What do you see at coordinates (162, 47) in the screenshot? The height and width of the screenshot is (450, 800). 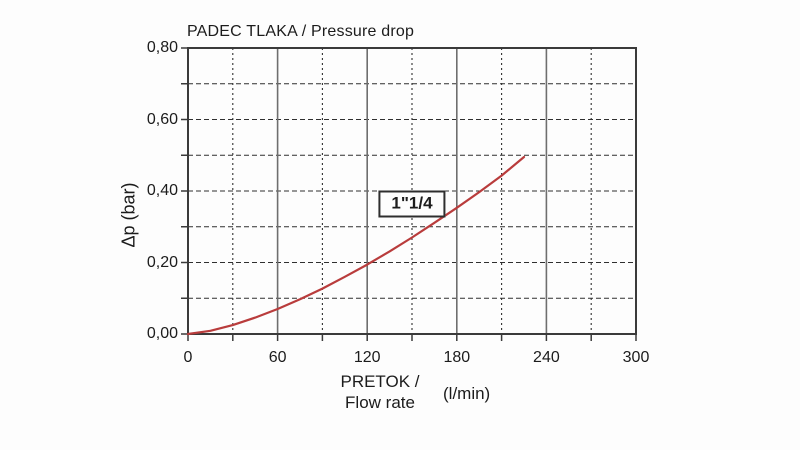 I see `y-tick-label: 0,80` at bounding box center [162, 47].